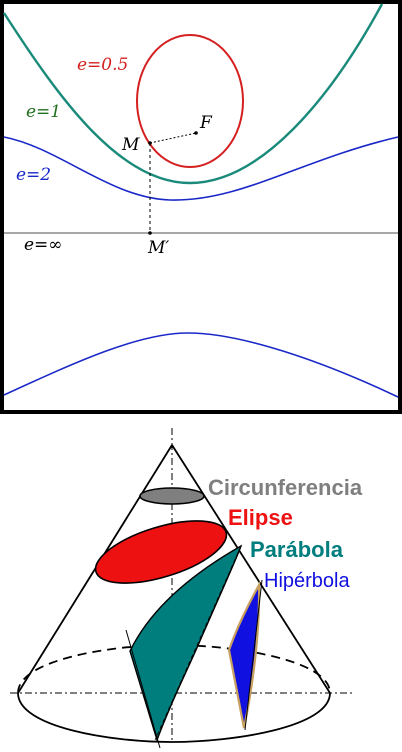 Image resolution: width=402 pixels, height=752 pixels. What do you see at coordinates (285, 487) in the screenshot?
I see `label-circle: Circunferencia` at bounding box center [285, 487].